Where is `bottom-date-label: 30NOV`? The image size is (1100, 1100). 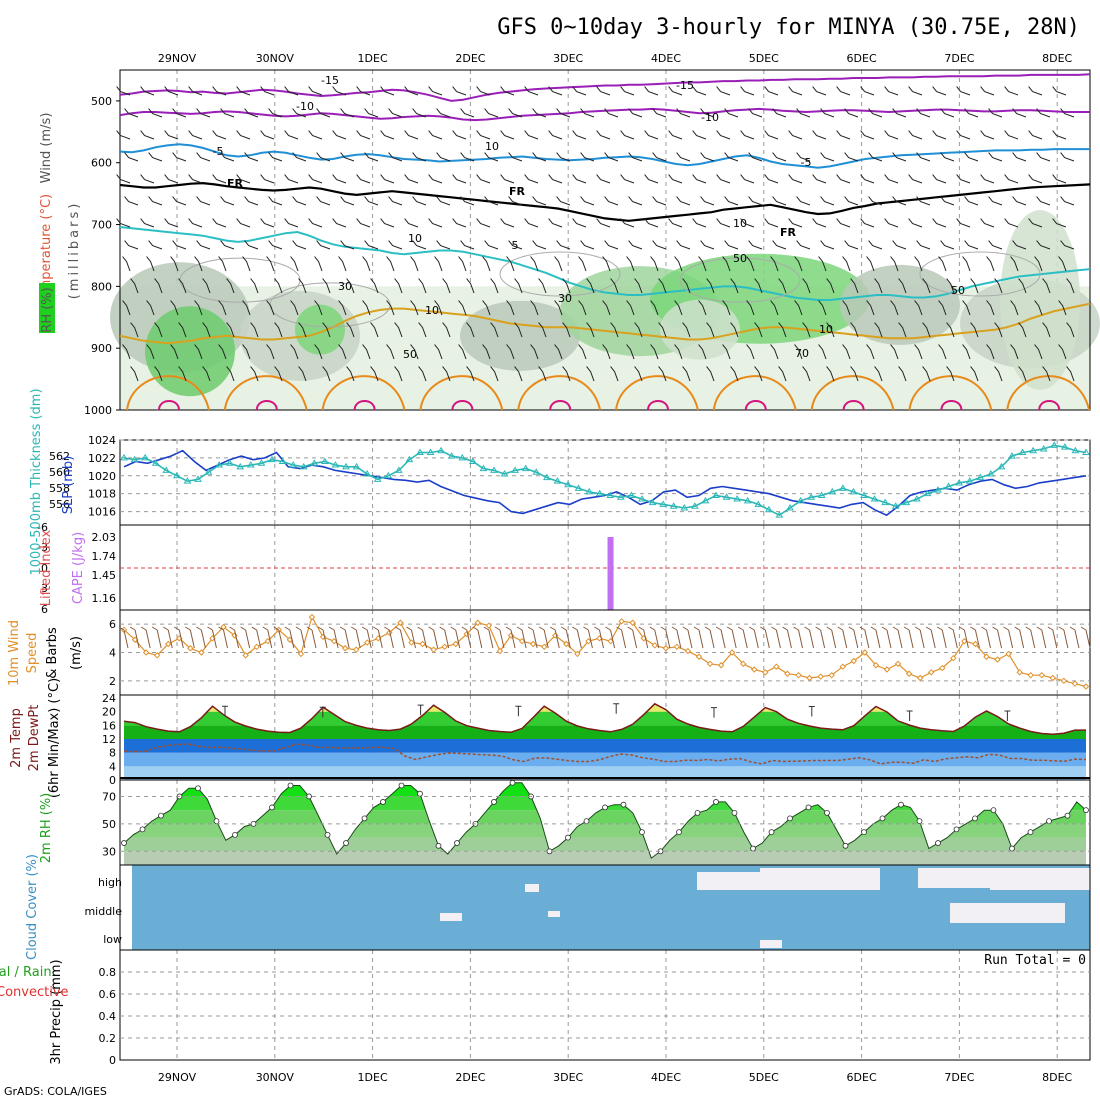 bottom-date-label: 30NOV is located at coordinates (275, 1077).